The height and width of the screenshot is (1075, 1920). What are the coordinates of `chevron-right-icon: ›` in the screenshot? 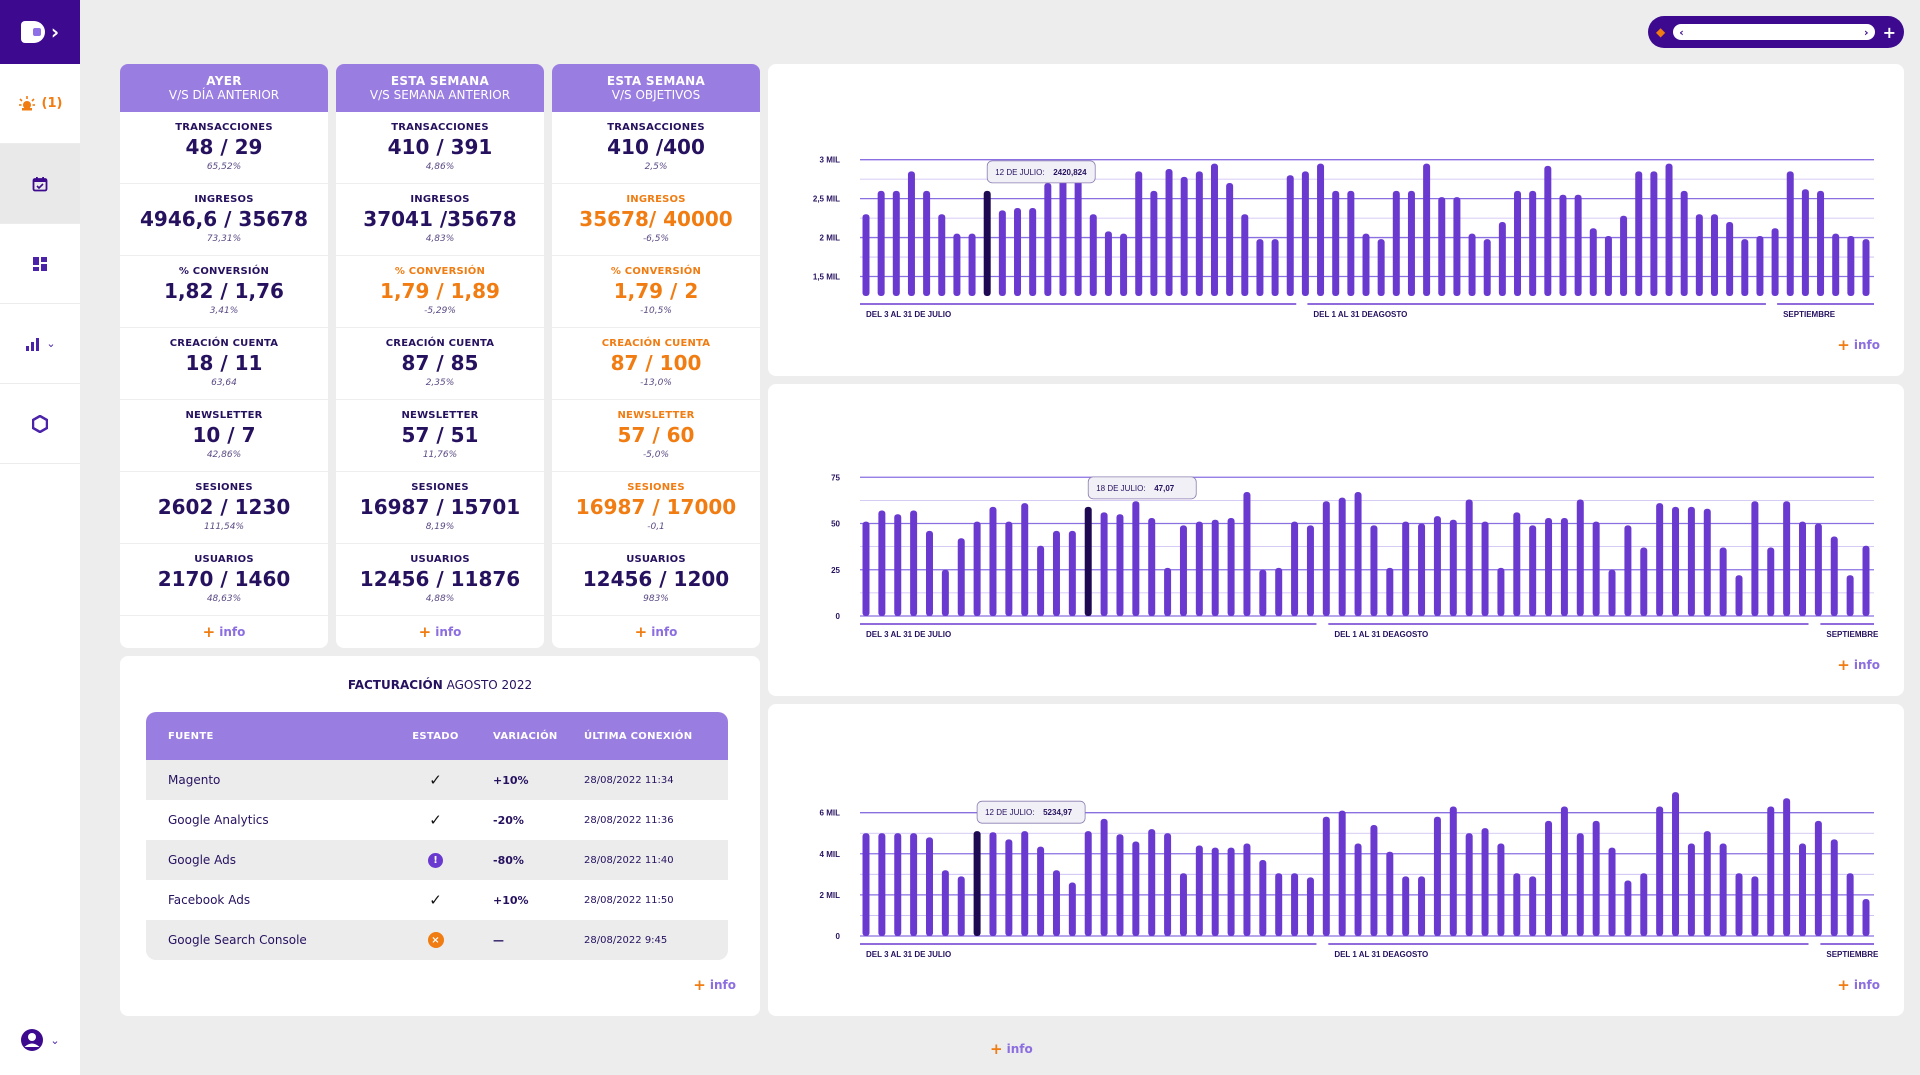 It's located at (1866, 32).